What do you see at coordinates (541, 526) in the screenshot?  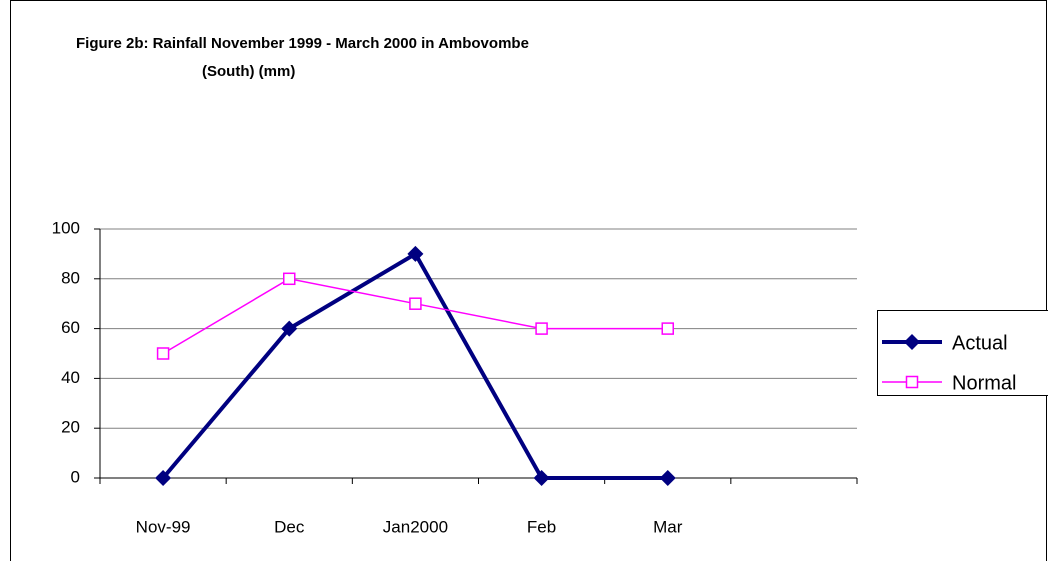 I see `x-tick-label: Feb` at bounding box center [541, 526].